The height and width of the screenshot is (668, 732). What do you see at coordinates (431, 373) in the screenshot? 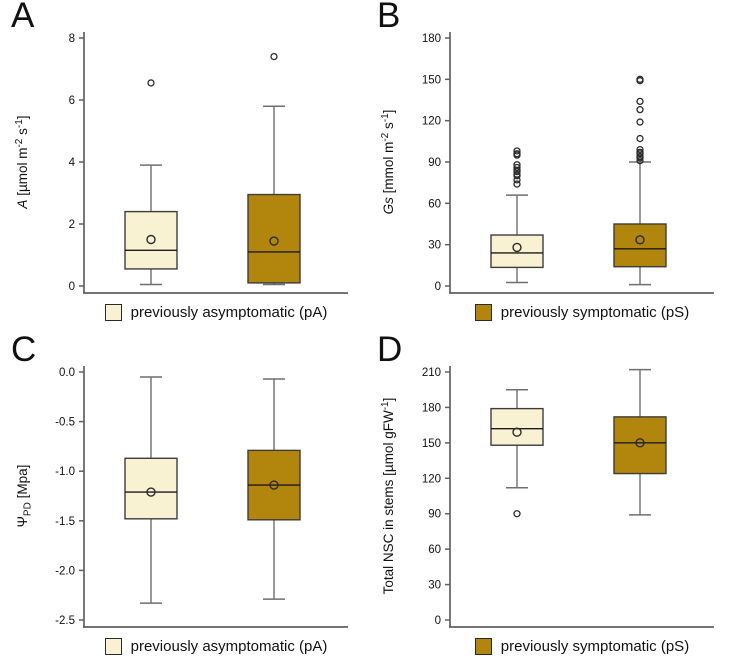
I see `y-tick-label: 210` at bounding box center [431, 373].